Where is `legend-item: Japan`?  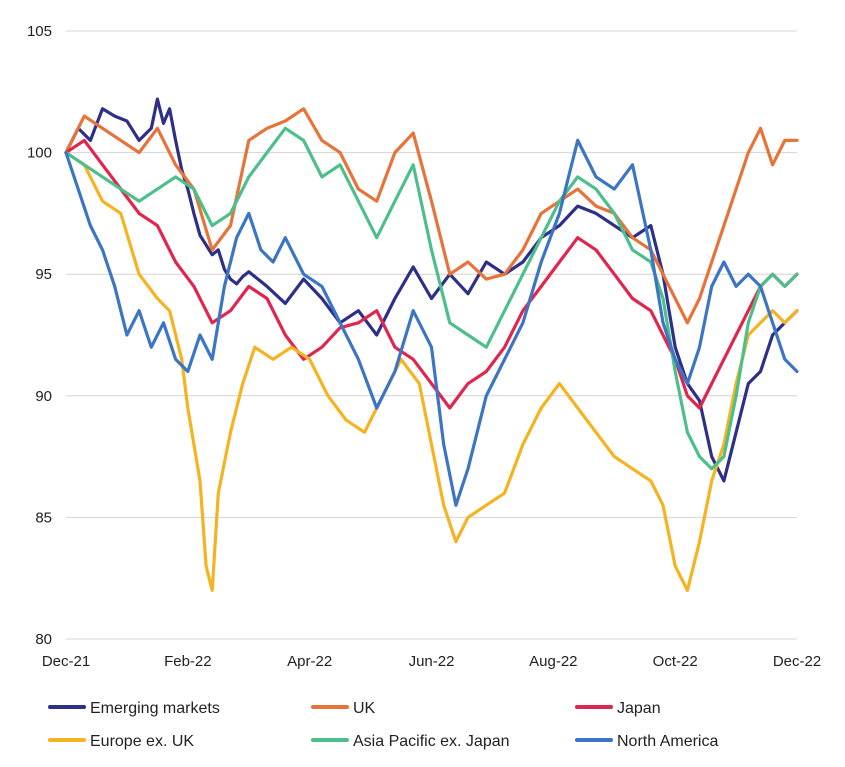
legend-item: Japan is located at coordinates (618, 708).